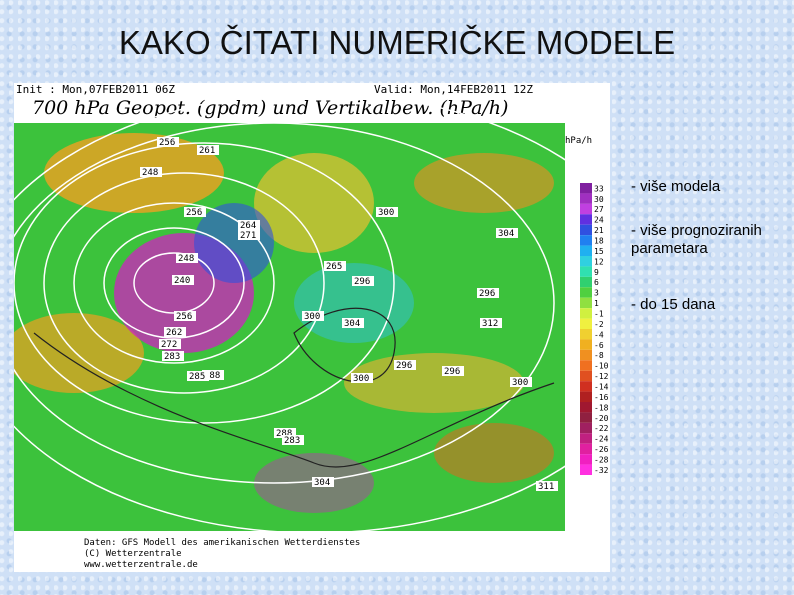 The width and height of the screenshot is (794, 595). I want to click on scale-label: -14, so click(601, 386).